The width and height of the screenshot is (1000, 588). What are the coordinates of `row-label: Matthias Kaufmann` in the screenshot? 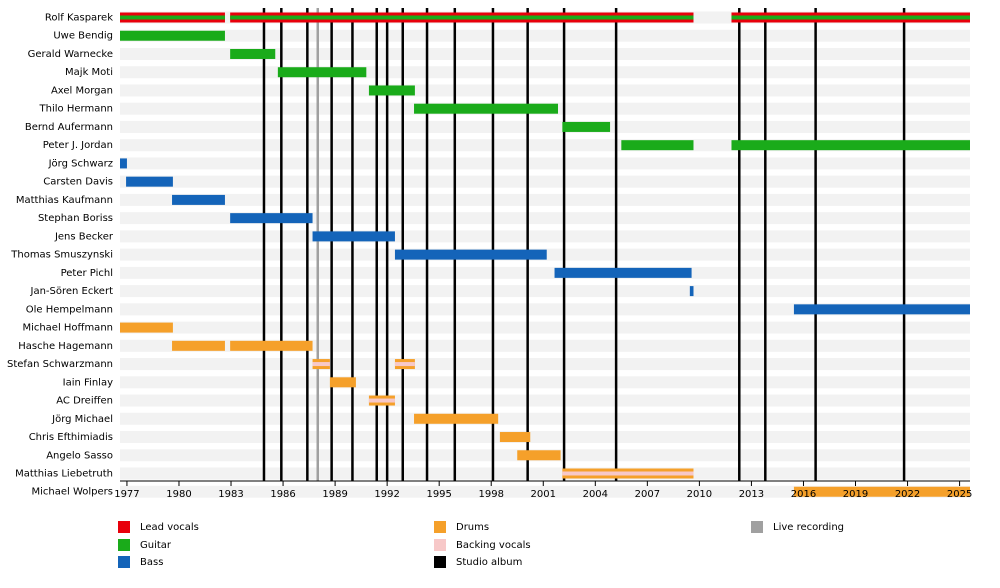 It's located at (64, 200).